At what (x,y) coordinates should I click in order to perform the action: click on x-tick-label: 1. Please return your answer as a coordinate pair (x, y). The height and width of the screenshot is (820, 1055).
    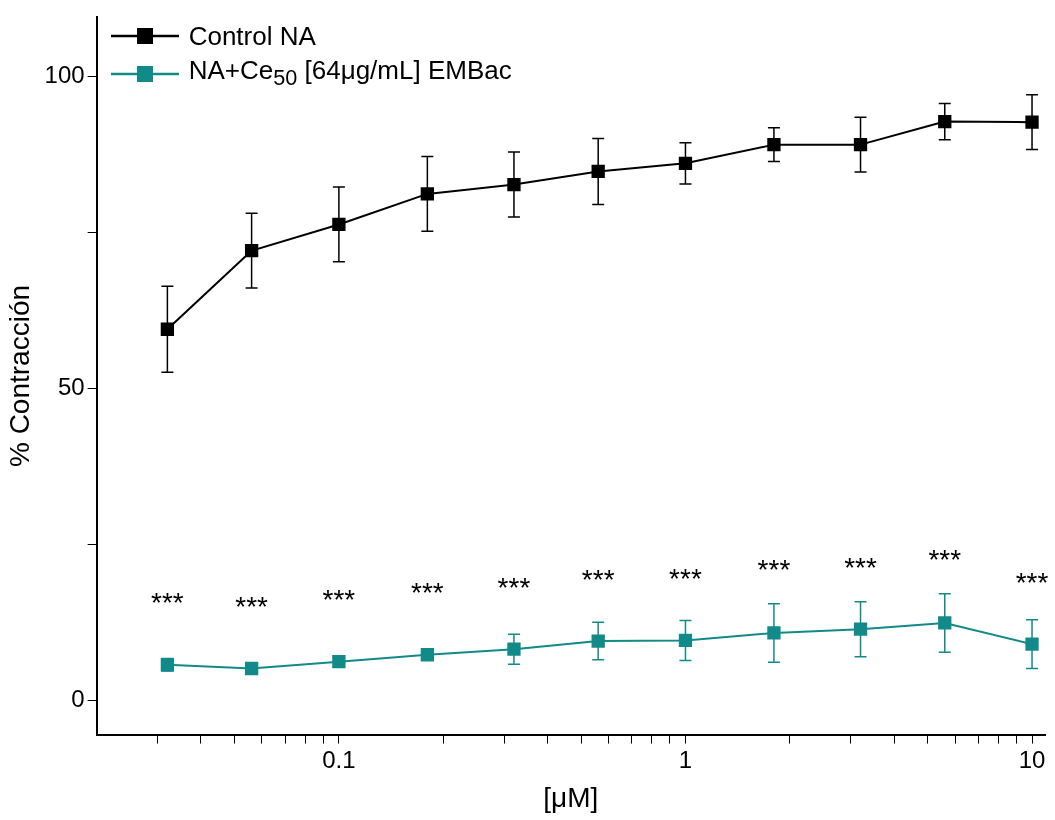
    Looking at the image, I should click on (685, 759).